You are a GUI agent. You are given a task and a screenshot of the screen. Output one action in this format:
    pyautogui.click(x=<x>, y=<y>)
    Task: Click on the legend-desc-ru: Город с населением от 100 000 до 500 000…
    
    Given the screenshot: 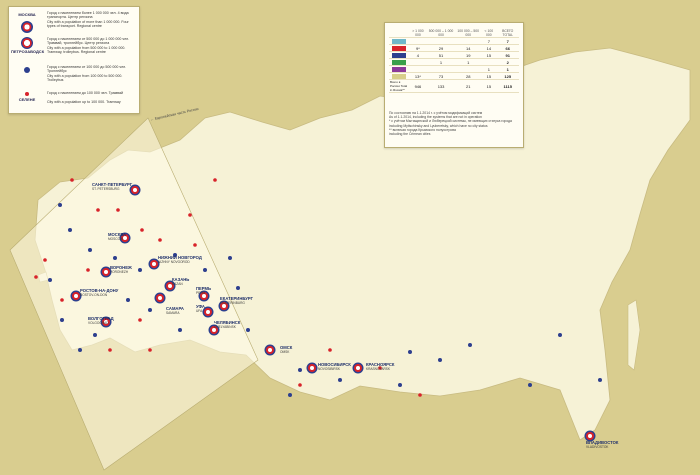 What is the action you would take?
    pyautogui.click(x=87, y=69)
    